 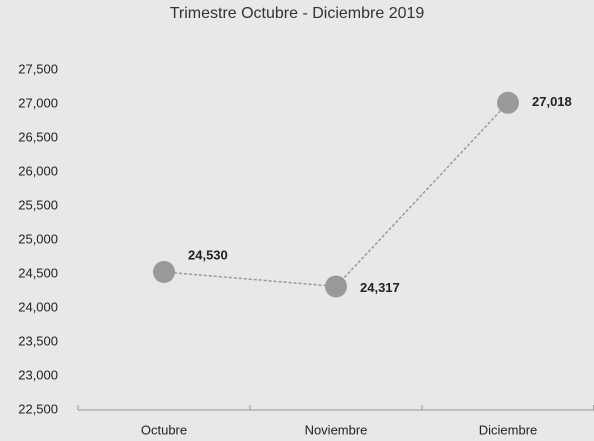 I want to click on chart-title: Trimestre Octubre - Diciembre 2019, so click(x=297, y=13).